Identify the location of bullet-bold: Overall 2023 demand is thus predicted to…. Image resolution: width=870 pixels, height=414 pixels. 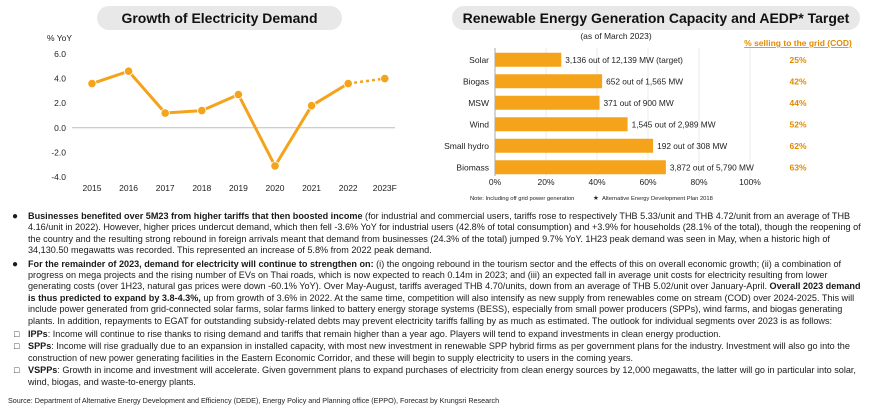
(444, 292).